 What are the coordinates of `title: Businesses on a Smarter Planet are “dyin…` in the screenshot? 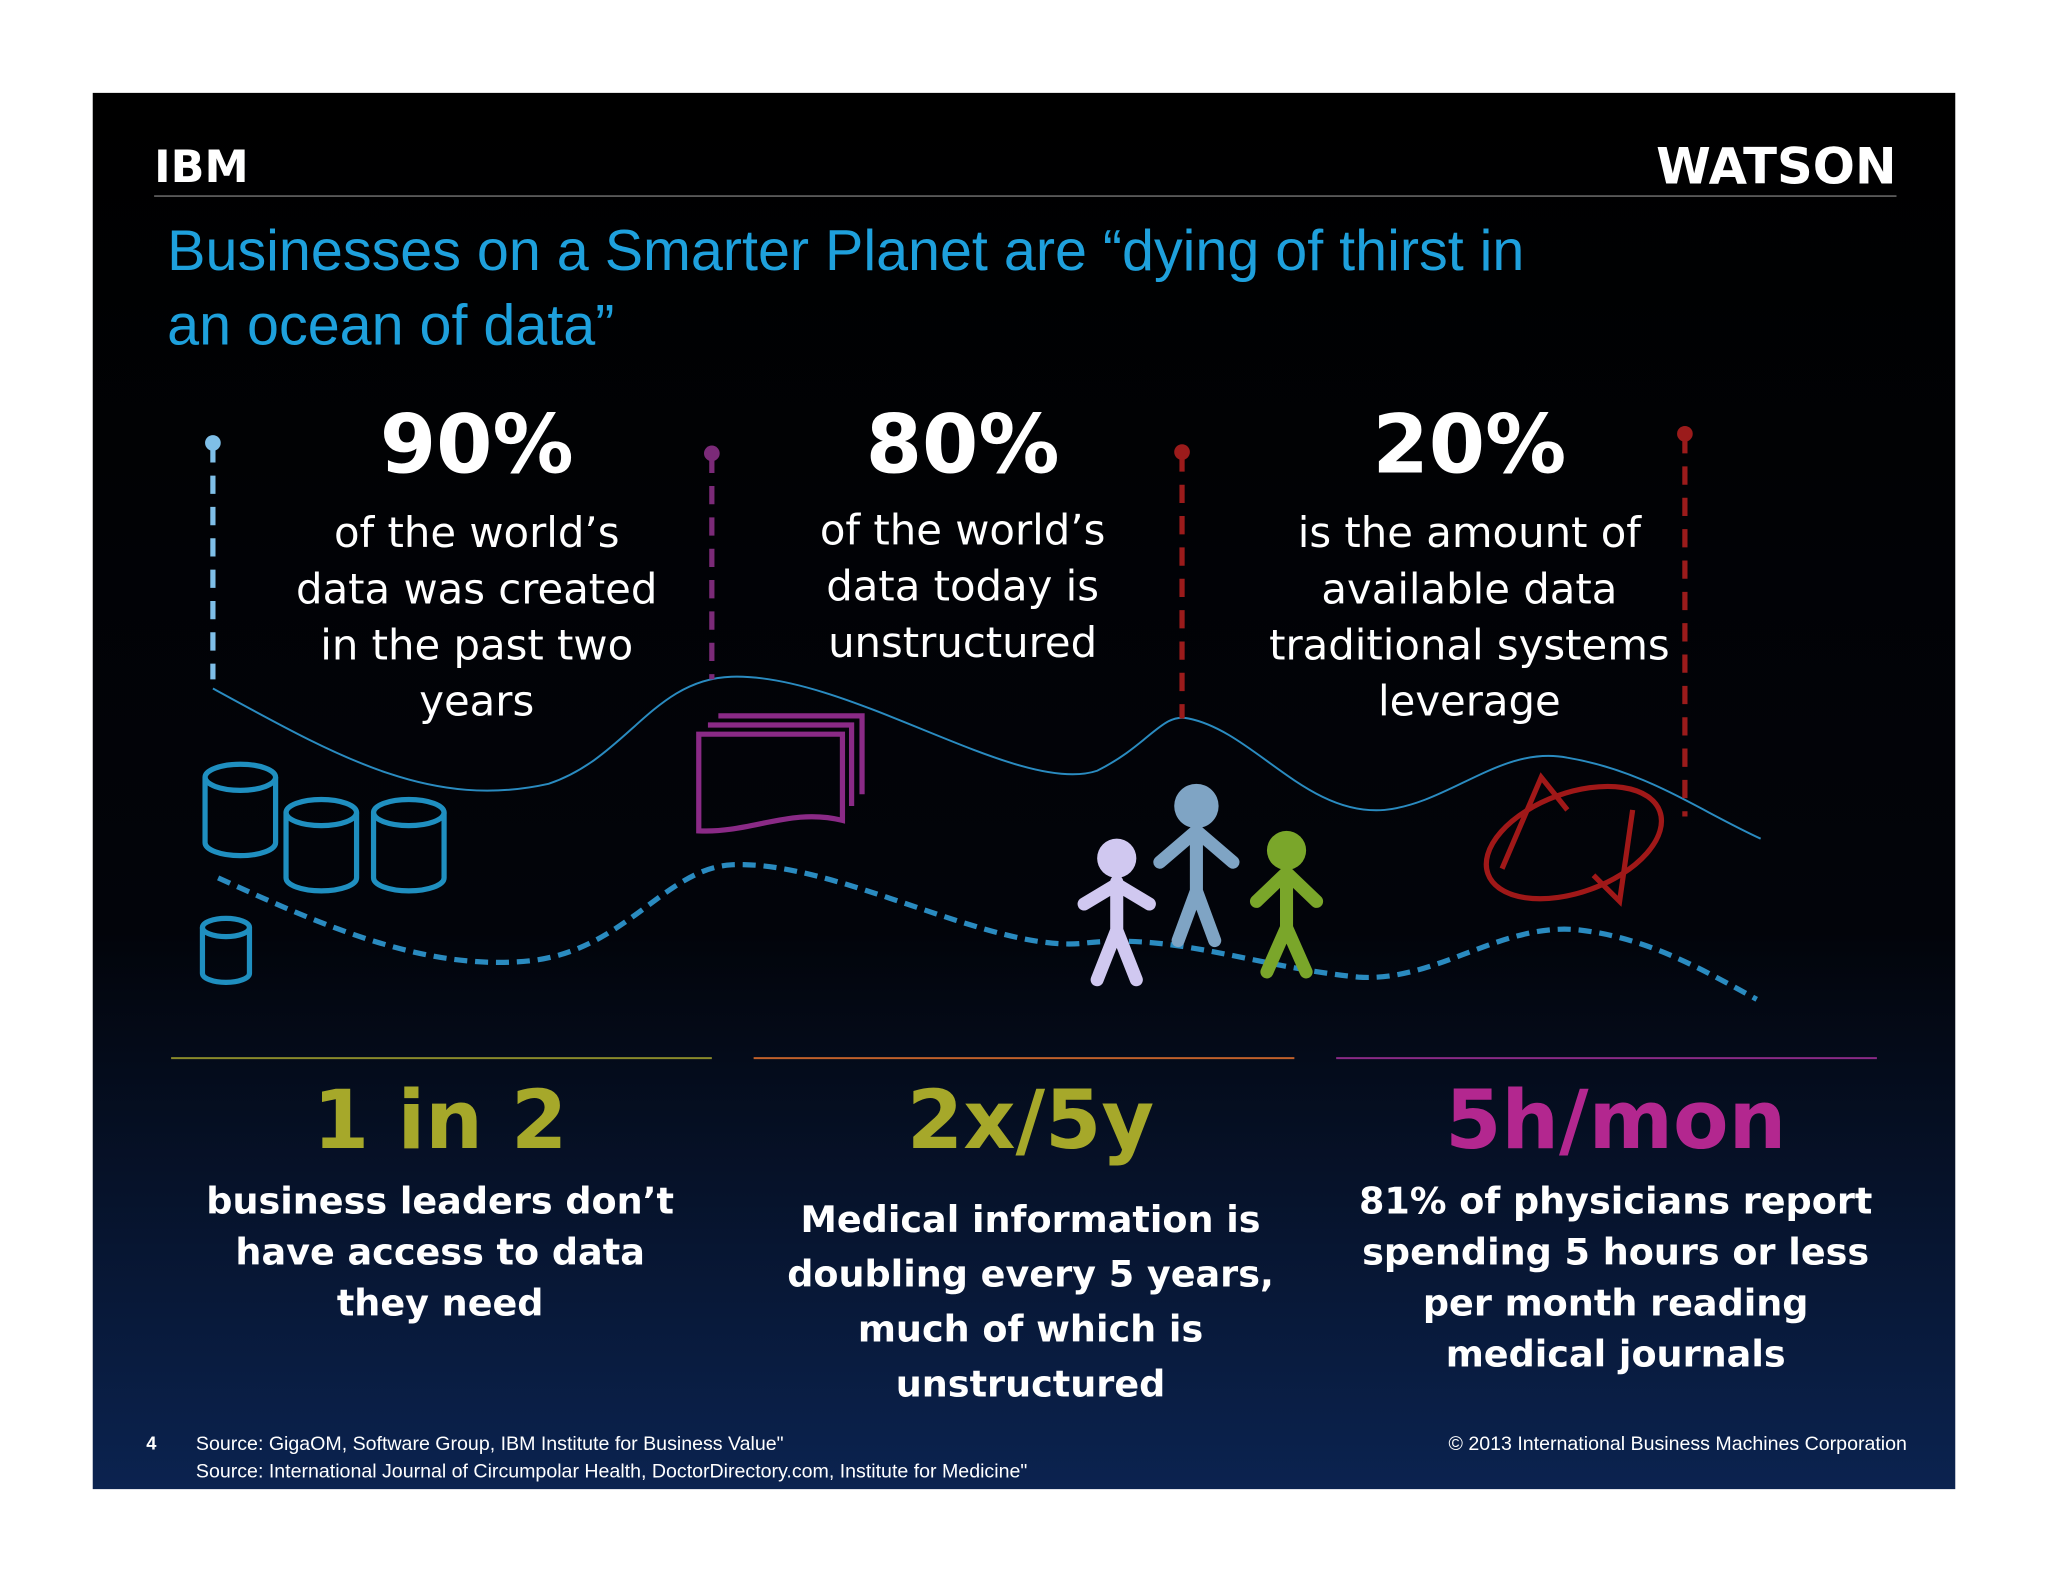 It's located at (845, 251).